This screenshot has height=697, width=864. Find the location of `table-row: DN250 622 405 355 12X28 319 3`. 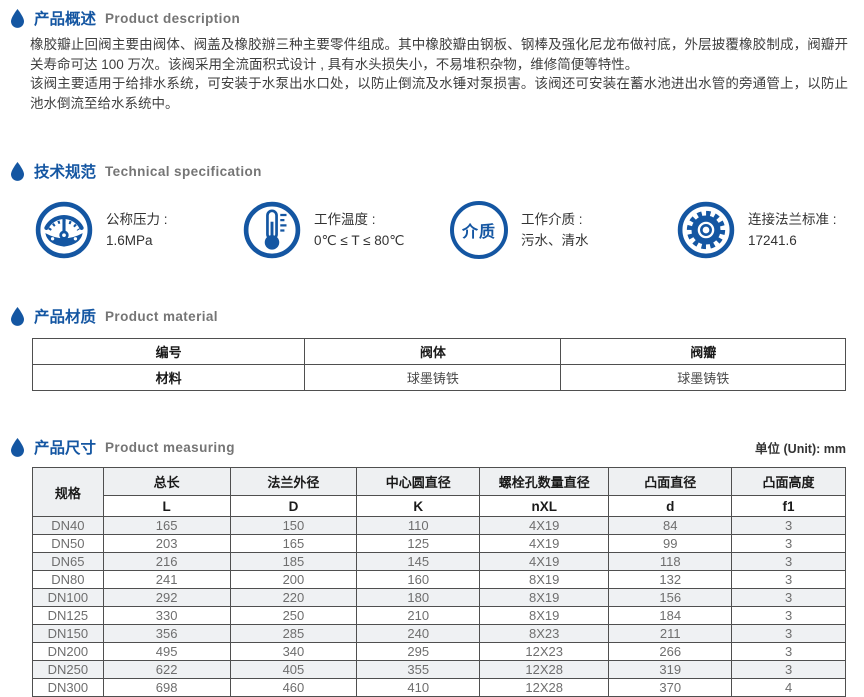

table-row: DN250 622 405 355 12X28 319 3 is located at coordinates (439, 669).